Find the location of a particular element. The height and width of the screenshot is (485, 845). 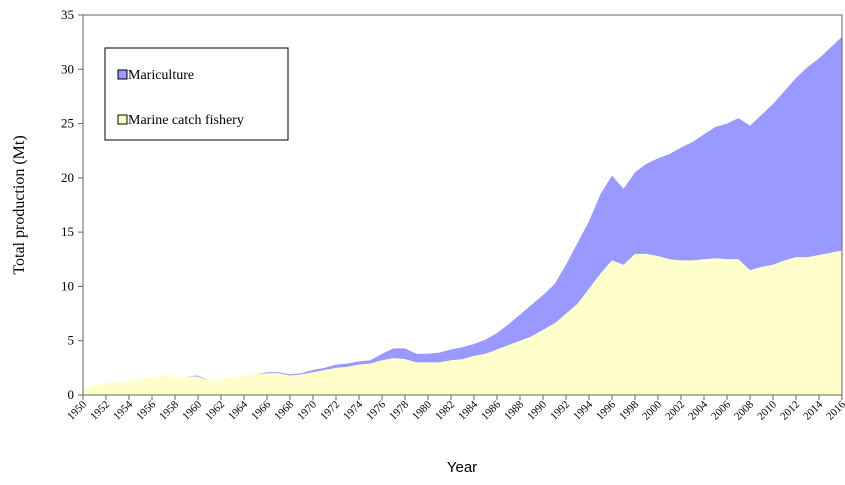

x-tick-label: 2002 is located at coordinates (675, 411).